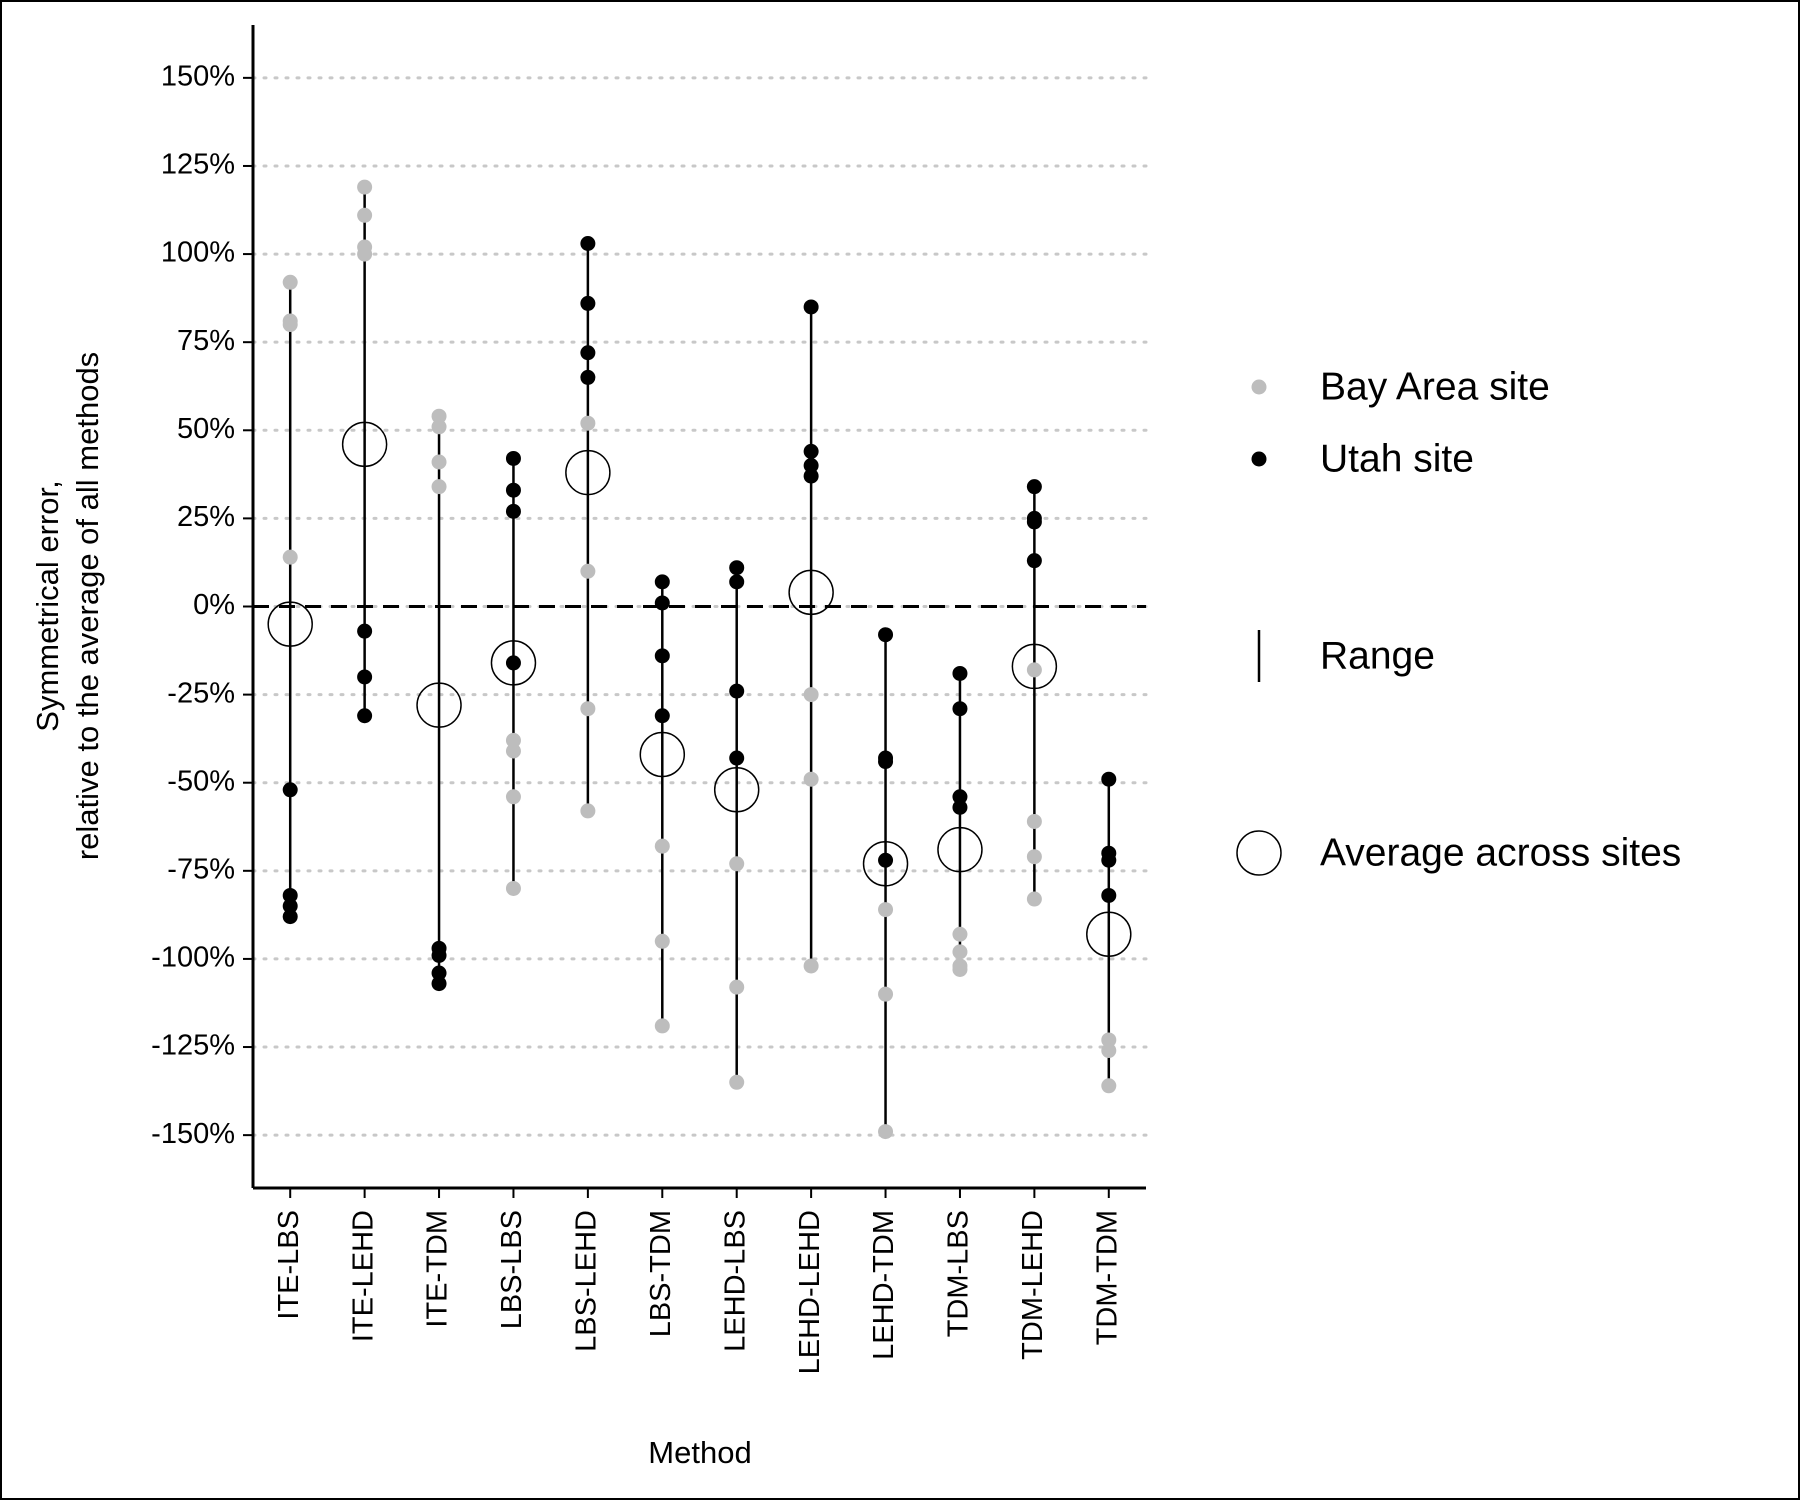 The image size is (1800, 1500). What do you see at coordinates (363, 1276) in the screenshot?
I see `x-tick-label: ITE-LEHD` at bounding box center [363, 1276].